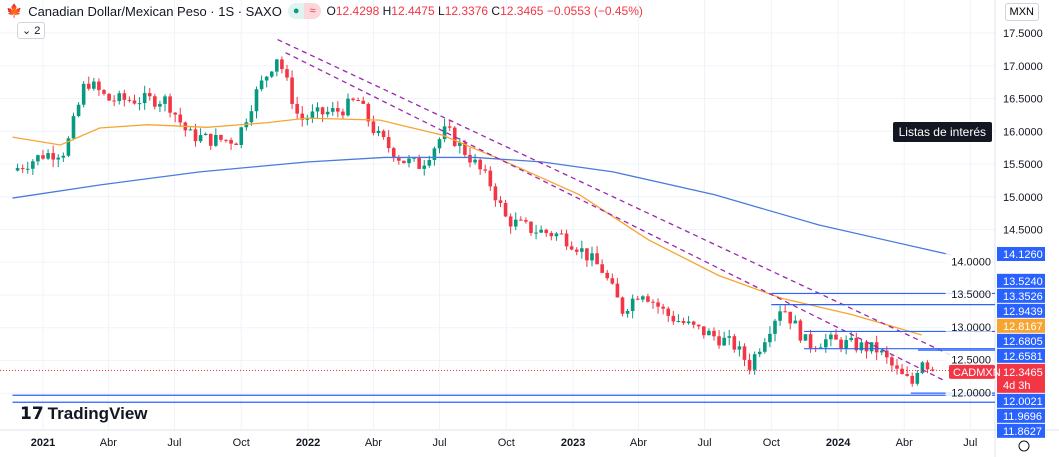  What do you see at coordinates (594, 11) in the screenshot?
I see `change-value: −0.0553 (−0.45%)` at bounding box center [594, 11].